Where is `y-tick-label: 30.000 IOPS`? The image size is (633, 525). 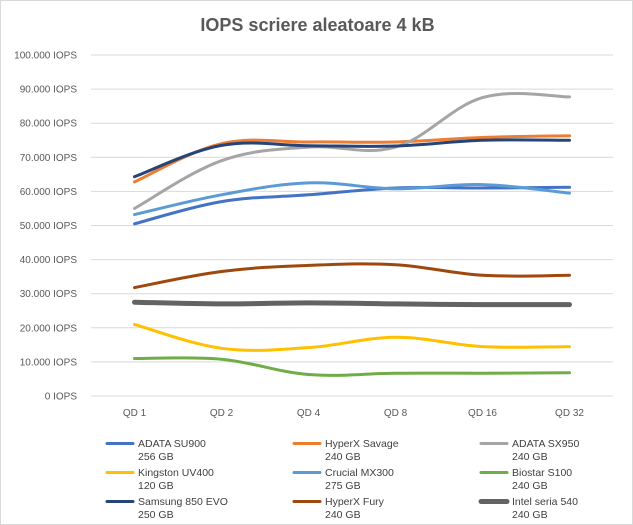
y-tick-label: 30.000 IOPS is located at coordinates (49, 294).